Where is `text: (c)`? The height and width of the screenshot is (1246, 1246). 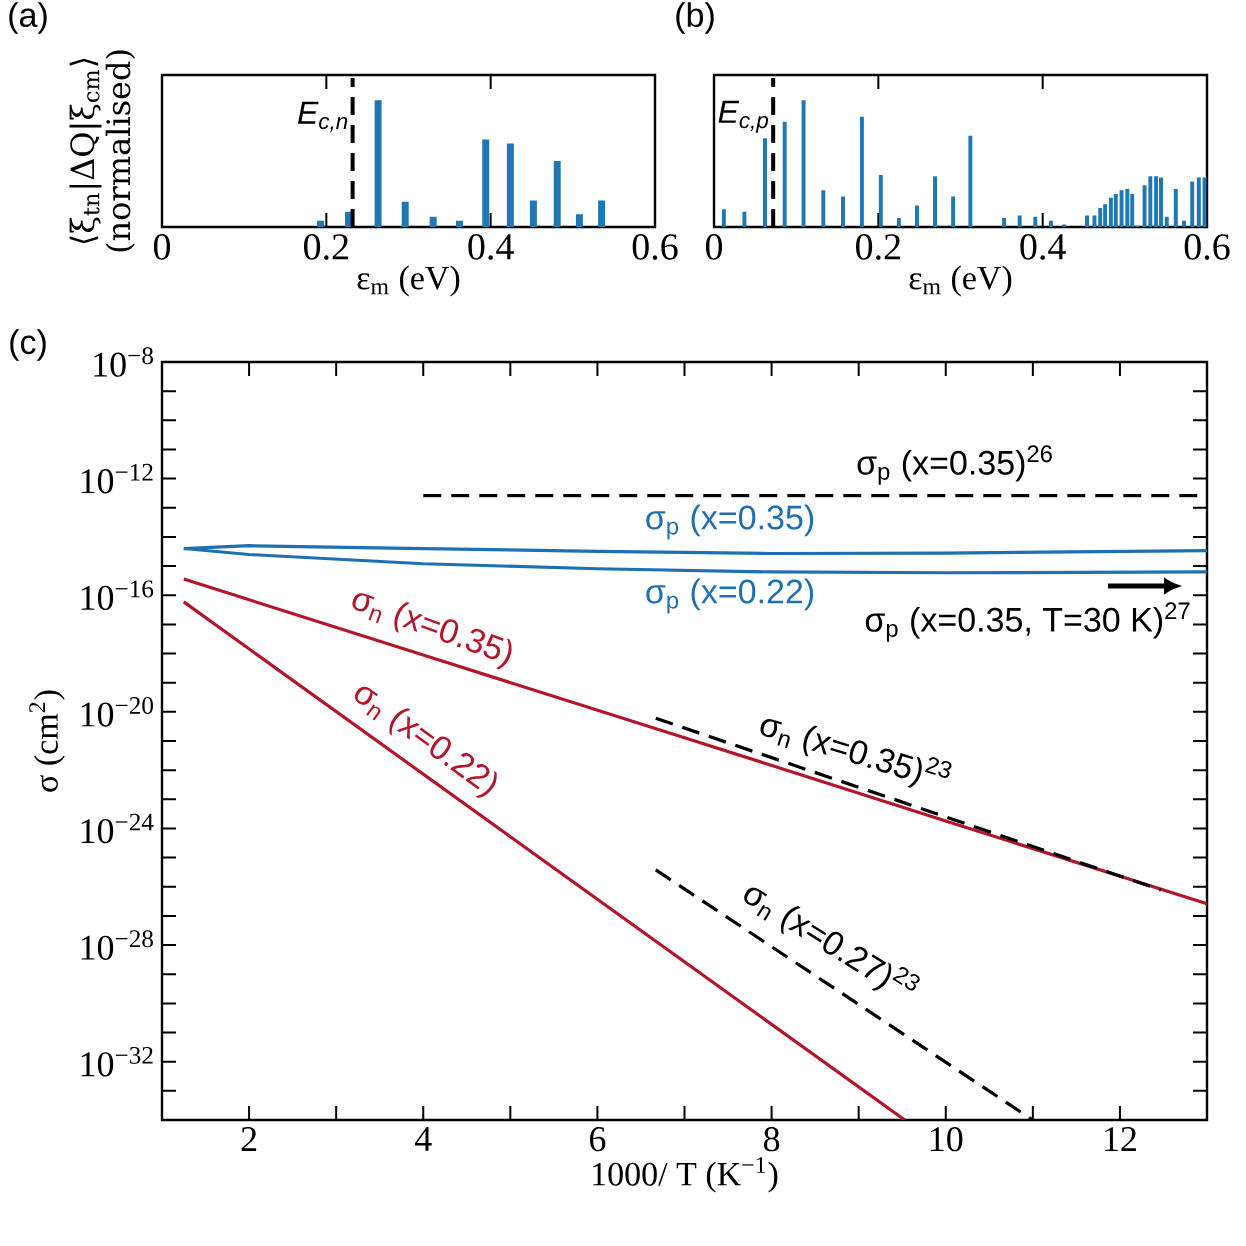
text: (c) is located at coordinates (28, 345).